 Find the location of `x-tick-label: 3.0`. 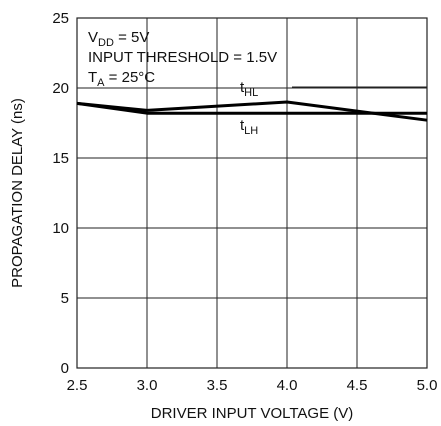

x-tick-label: 3.0 is located at coordinates (147, 385).